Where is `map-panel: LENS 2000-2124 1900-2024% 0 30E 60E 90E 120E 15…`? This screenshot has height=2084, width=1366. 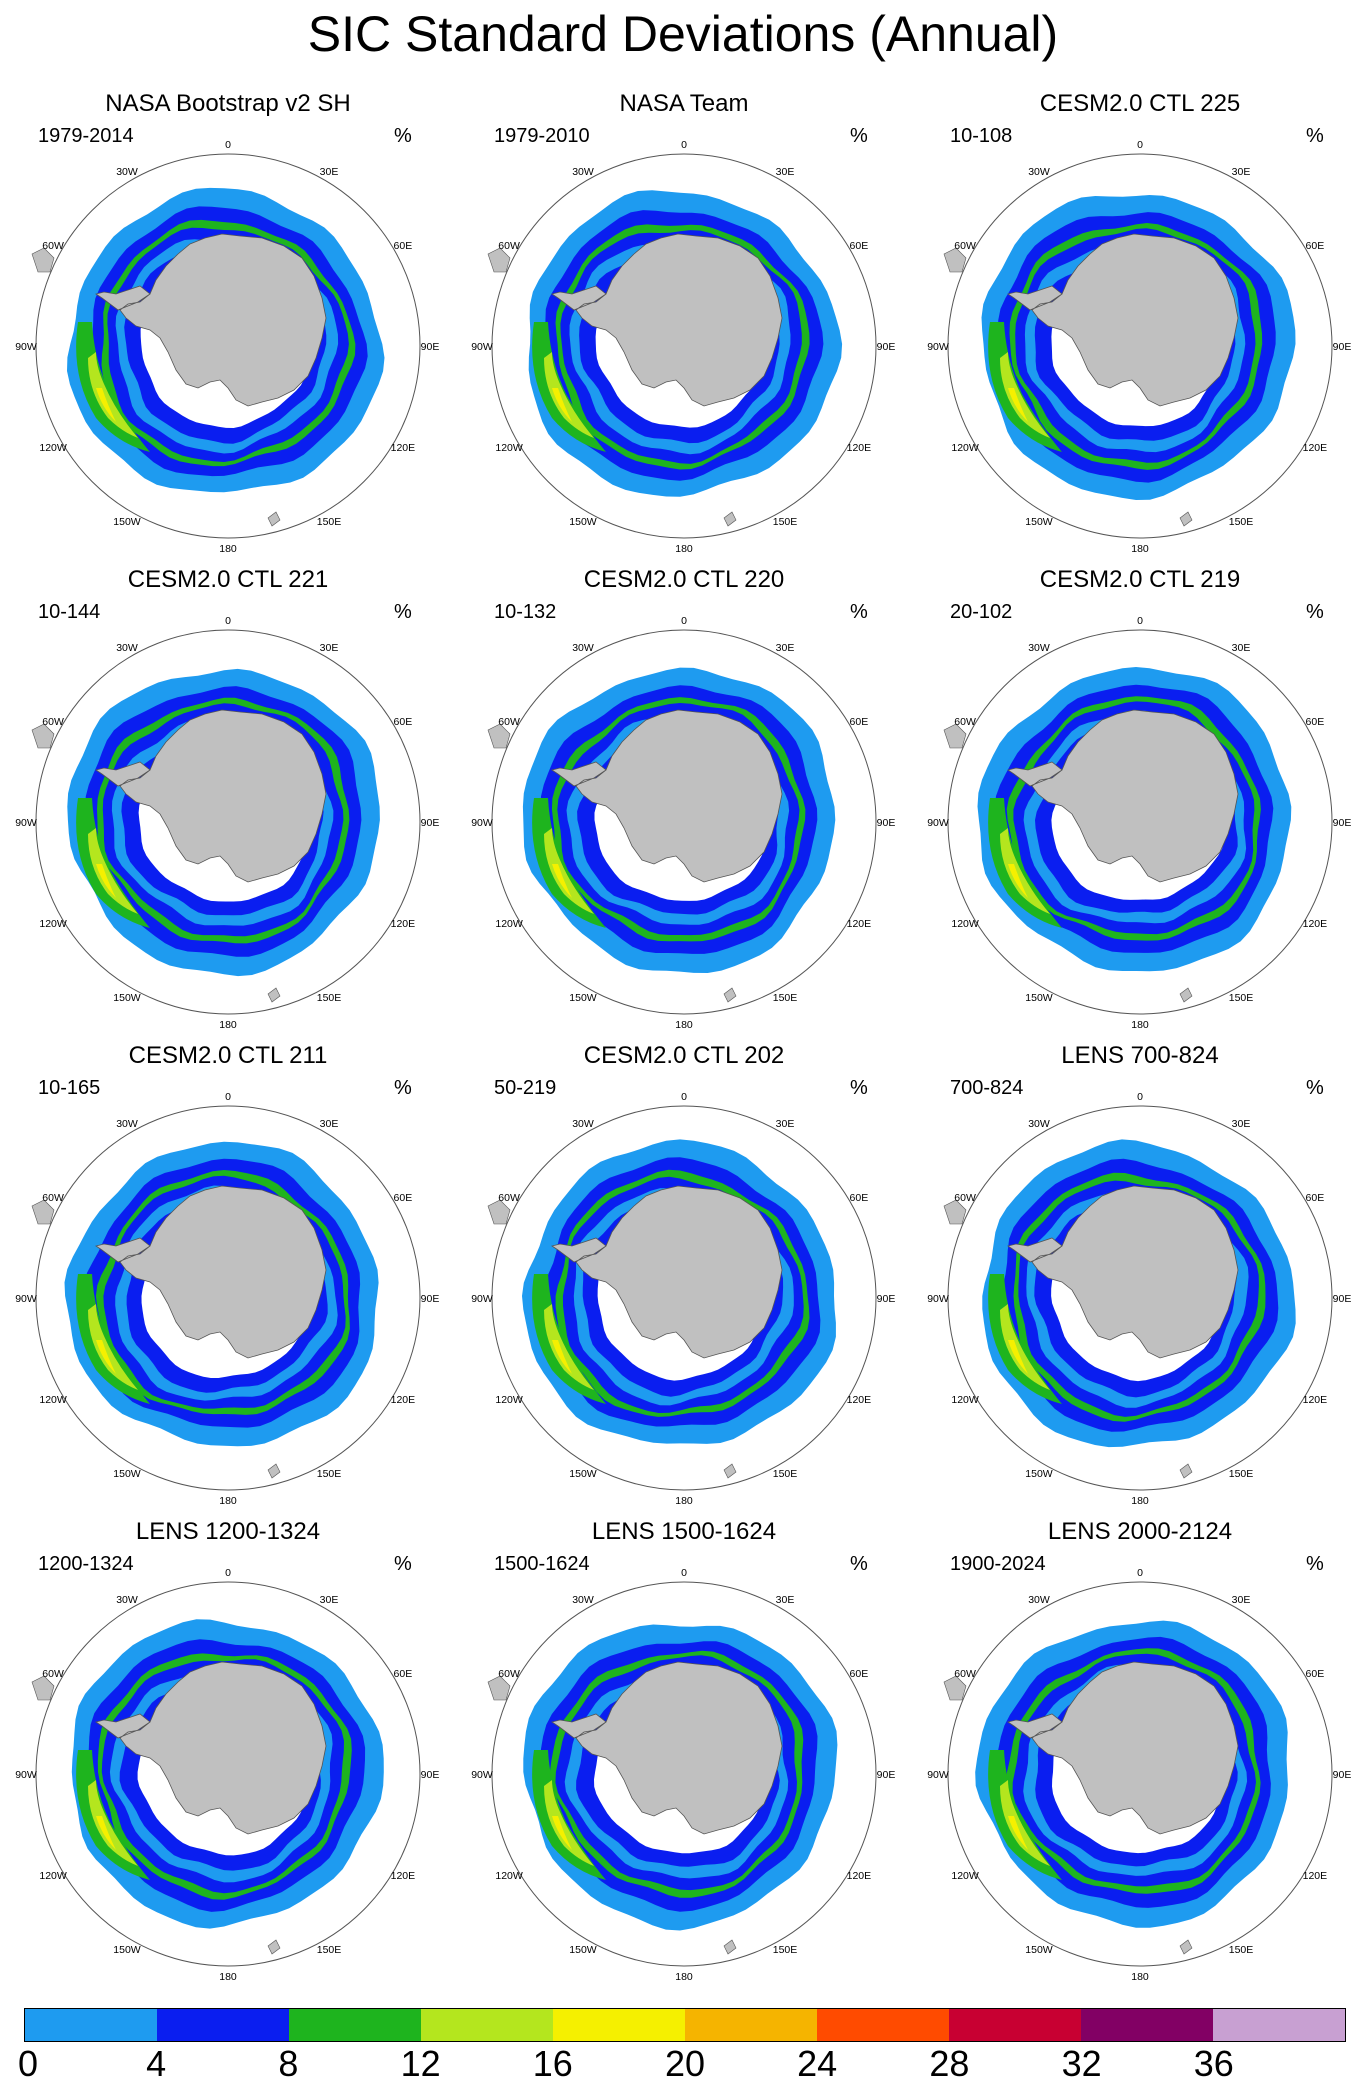
map-panel: LENS 2000-2124 1900-2024% 0 30E 60E 90E 120E 15… is located at coordinates (1139, 1755).